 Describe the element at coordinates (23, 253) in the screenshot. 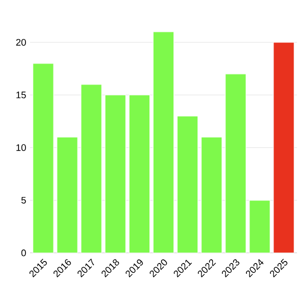

I see `y-tick-label: 0` at that location.